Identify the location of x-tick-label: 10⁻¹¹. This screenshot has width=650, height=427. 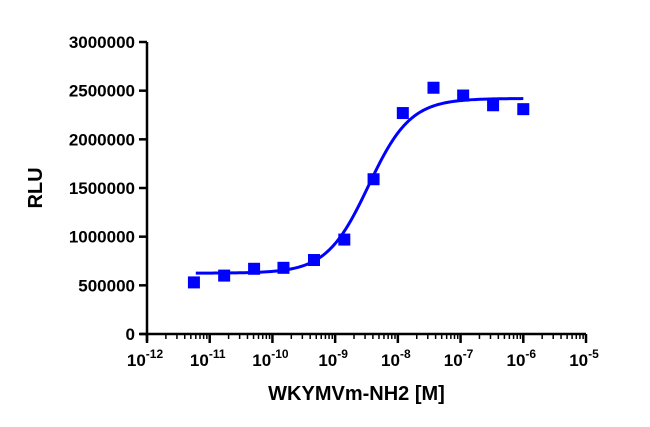
(208, 358).